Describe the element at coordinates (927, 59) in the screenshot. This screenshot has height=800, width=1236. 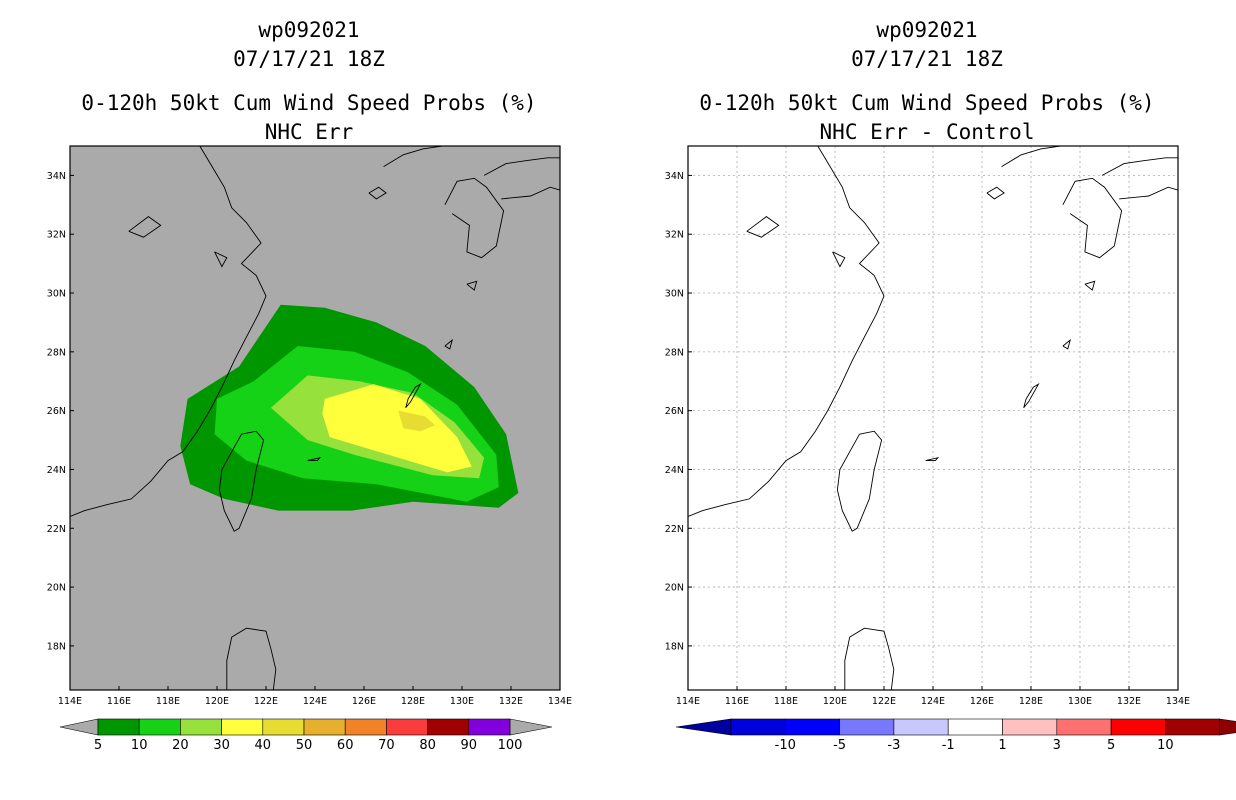
I see `right-title-datetime: 07/17/21 18Z` at that location.